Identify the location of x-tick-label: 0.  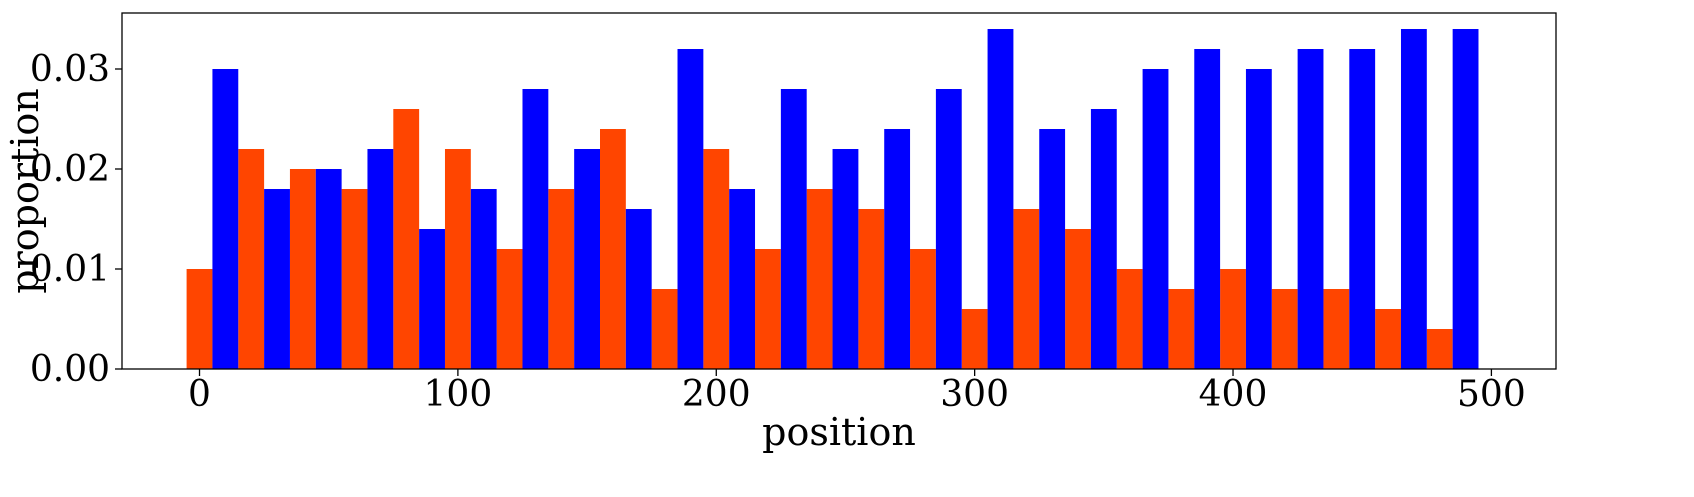
(199, 394).